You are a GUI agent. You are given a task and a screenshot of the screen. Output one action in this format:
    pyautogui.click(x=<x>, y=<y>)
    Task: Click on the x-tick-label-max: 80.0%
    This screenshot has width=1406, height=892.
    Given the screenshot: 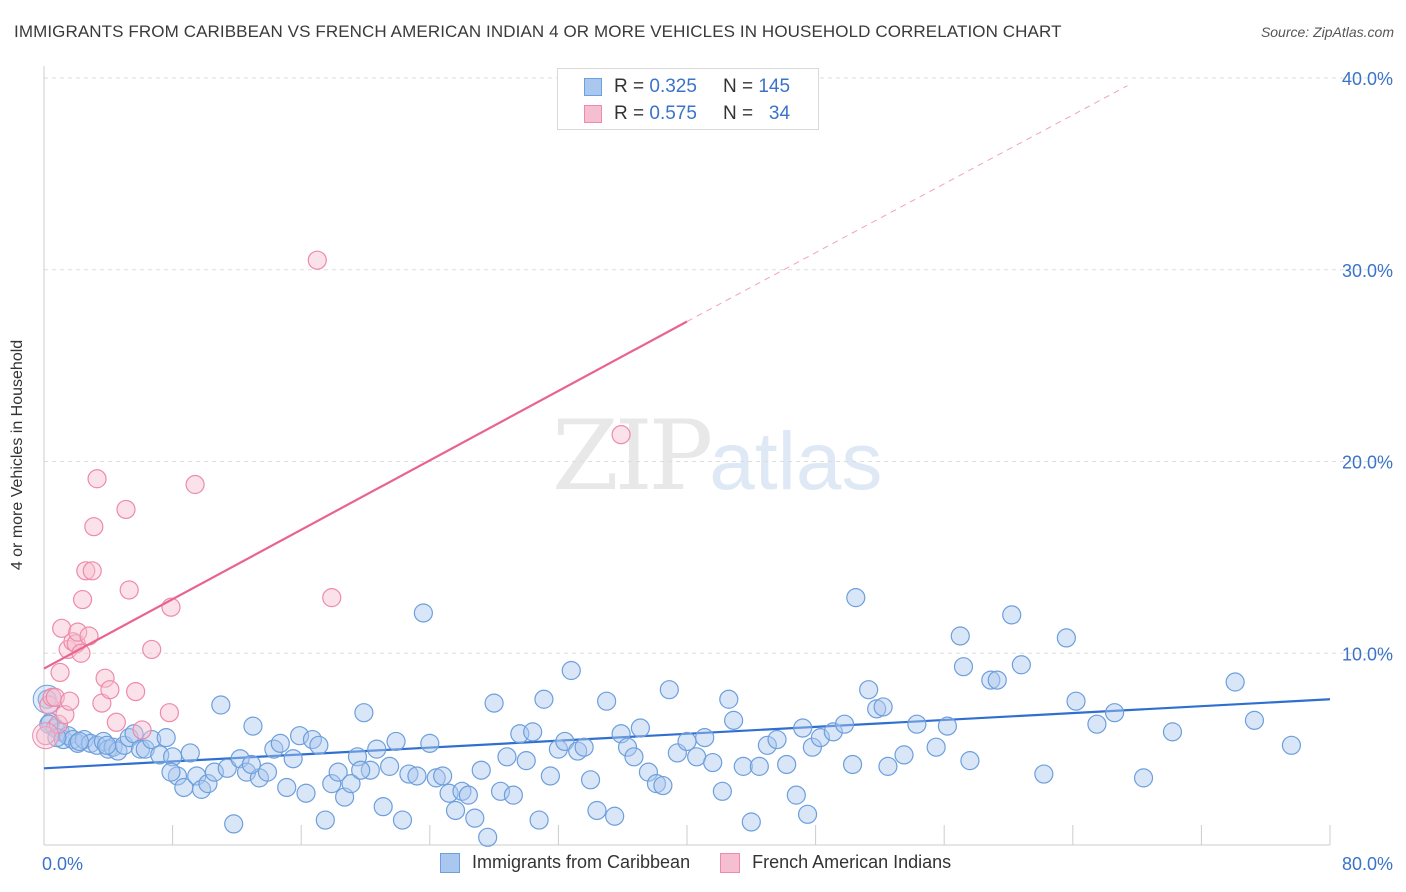 What is the action you would take?
    pyautogui.click(x=1367, y=864)
    